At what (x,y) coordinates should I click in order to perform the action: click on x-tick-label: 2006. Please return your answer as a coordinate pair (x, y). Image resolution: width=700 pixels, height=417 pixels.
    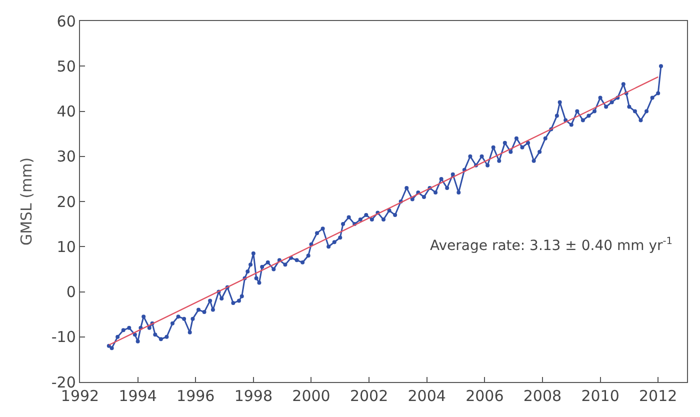
    Looking at the image, I should click on (485, 396).